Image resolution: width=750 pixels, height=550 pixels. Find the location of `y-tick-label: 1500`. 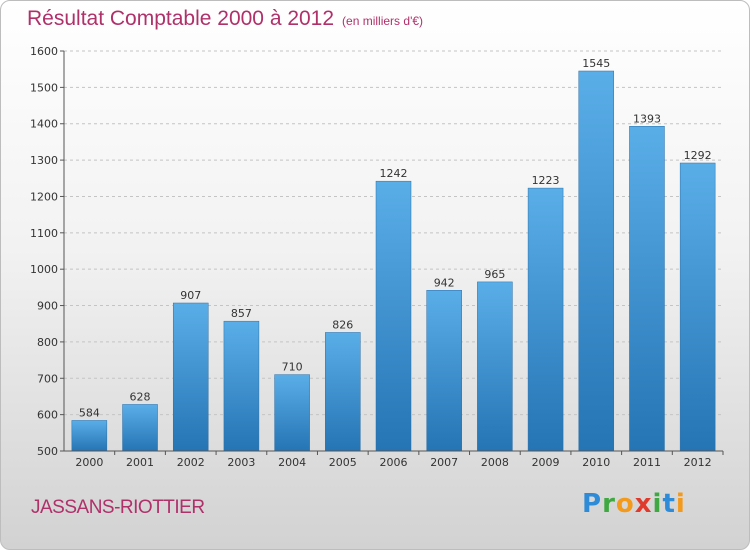

y-tick-label: 1500 is located at coordinates (44, 87).